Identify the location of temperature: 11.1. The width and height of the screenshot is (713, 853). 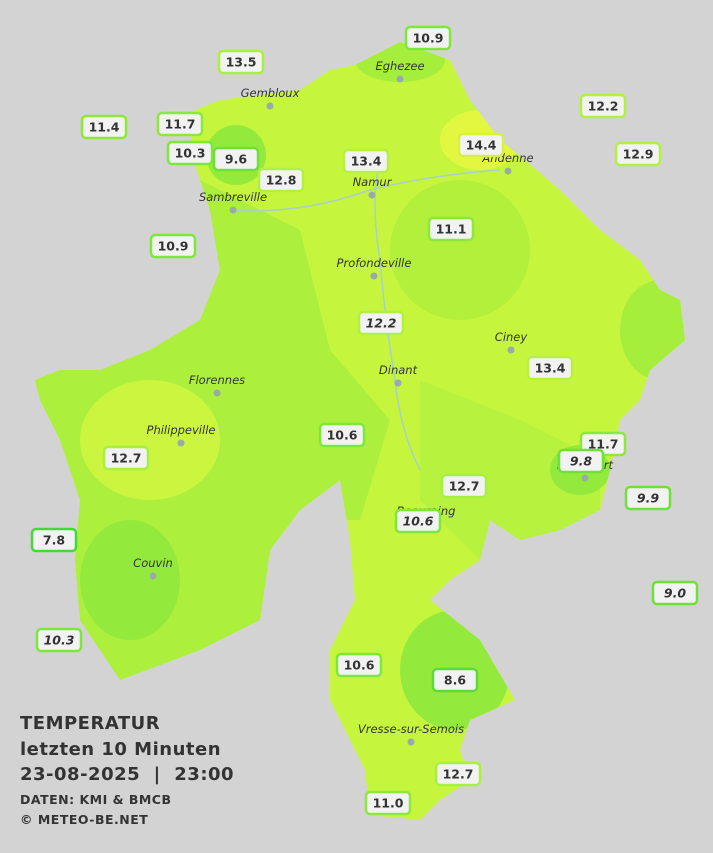
(451, 229).